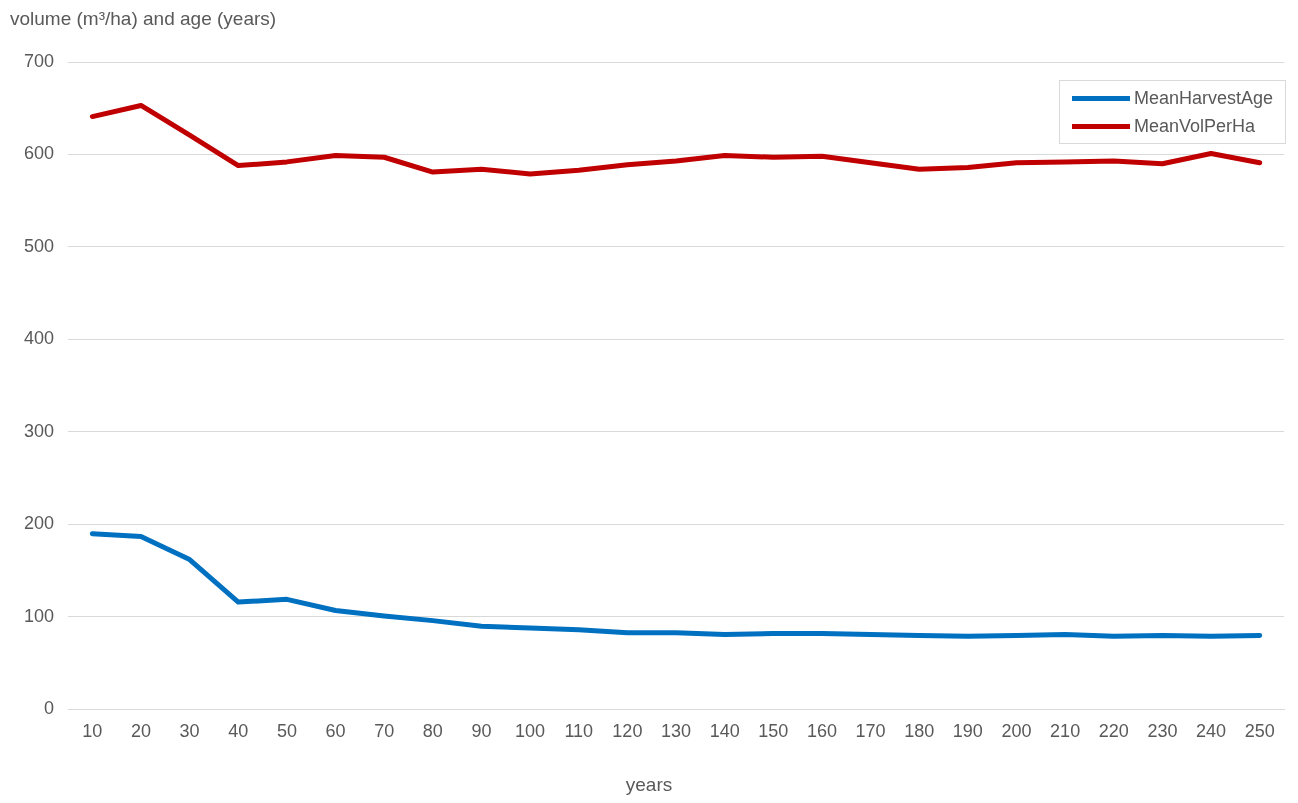  What do you see at coordinates (870, 731) in the screenshot?
I see `x-tick-label: 170` at bounding box center [870, 731].